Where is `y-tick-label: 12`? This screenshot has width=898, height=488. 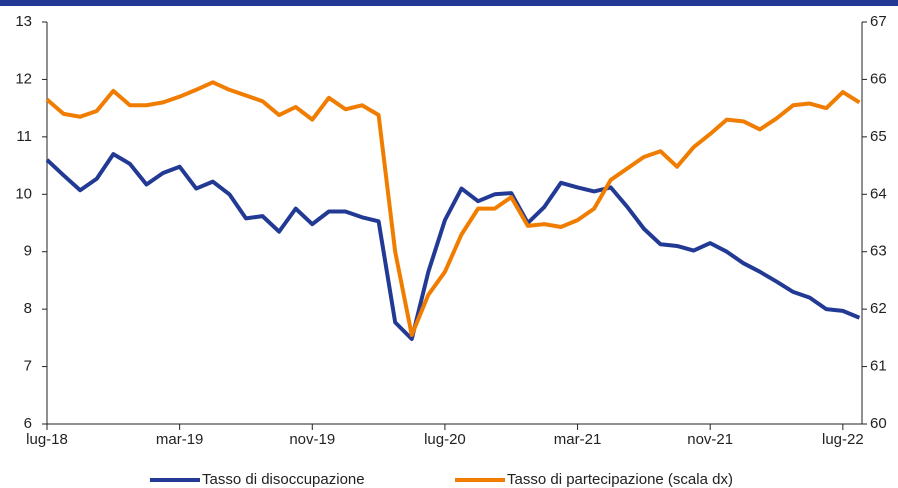
y-tick-label: 12 is located at coordinates (23, 78).